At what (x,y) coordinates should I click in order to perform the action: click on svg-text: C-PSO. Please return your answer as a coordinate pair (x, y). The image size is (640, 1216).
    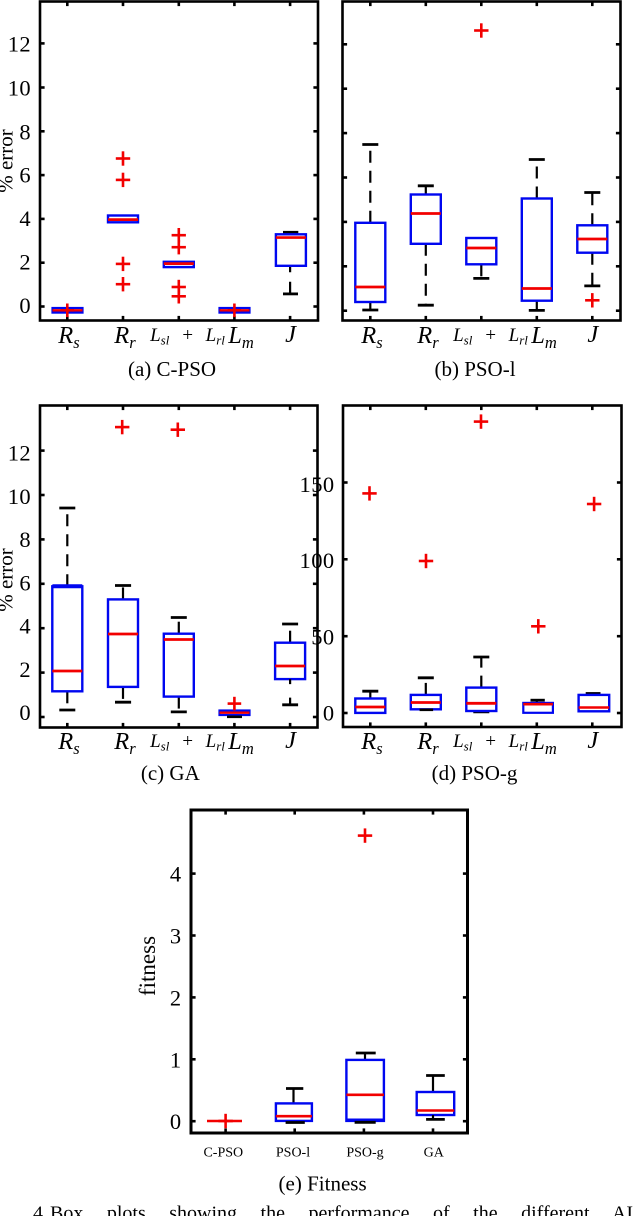
    Looking at the image, I should click on (223, 1153).